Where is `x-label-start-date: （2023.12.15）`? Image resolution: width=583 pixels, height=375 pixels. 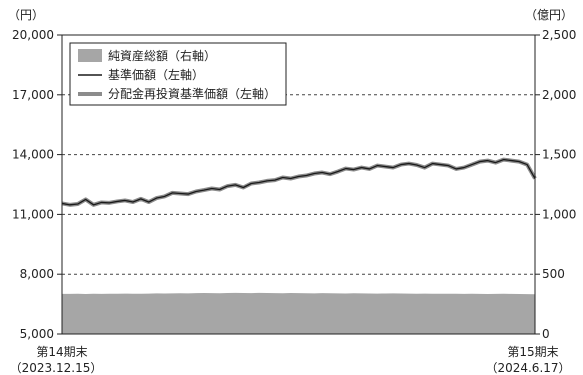 x-label-start-date: （2023.12.15） is located at coordinates (56, 368).